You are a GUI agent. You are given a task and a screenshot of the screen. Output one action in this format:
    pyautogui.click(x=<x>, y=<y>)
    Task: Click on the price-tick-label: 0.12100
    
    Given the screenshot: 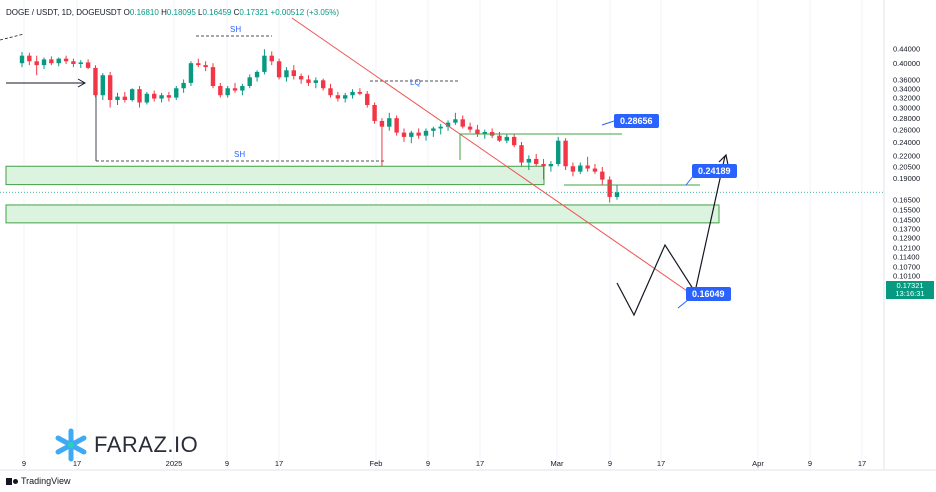 What is the action you would take?
    pyautogui.click(x=906, y=248)
    